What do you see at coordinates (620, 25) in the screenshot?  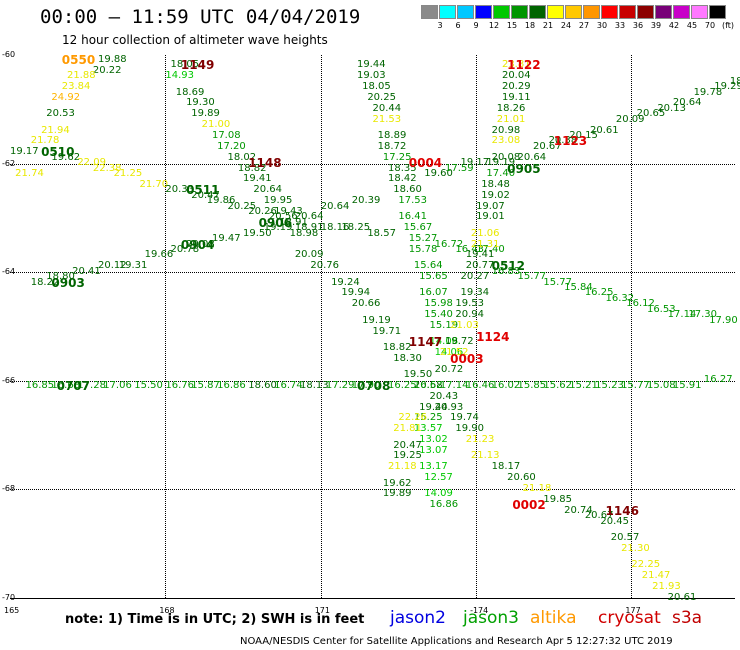 I see `color-scale-label: 33` at bounding box center [620, 25].